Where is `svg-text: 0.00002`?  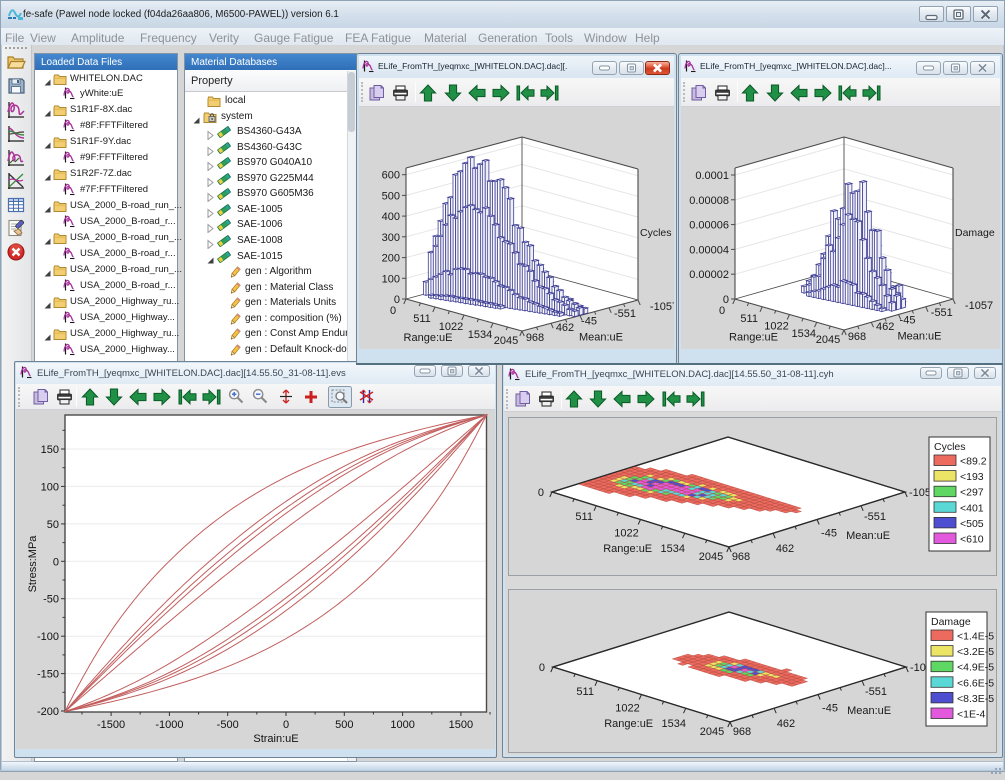
svg-text: 0.00002 is located at coordinates (709, 275).